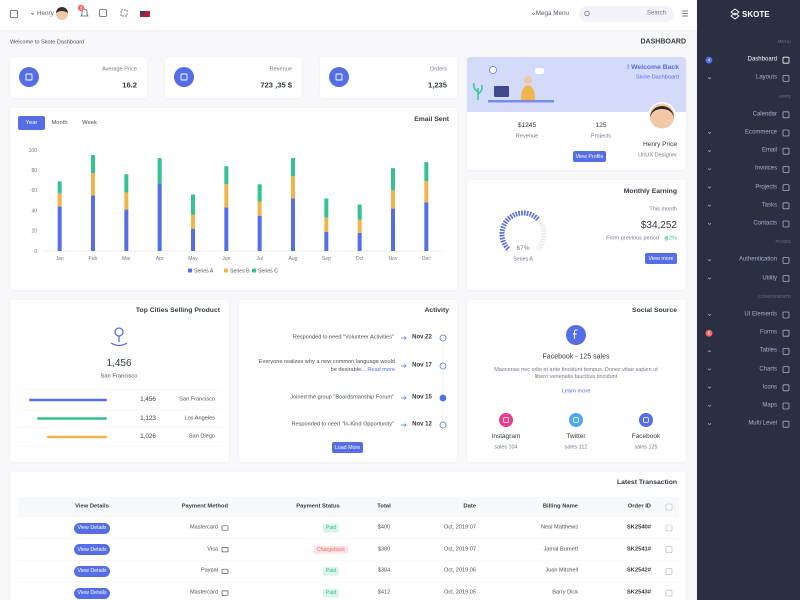 Image resolution: width=800 pixels, height=600 pixels. What do you see at coordinates (177, 310) in the screenshot?
I see `card-title: Top Cities Selling Product` at bounding box center [177, 310].